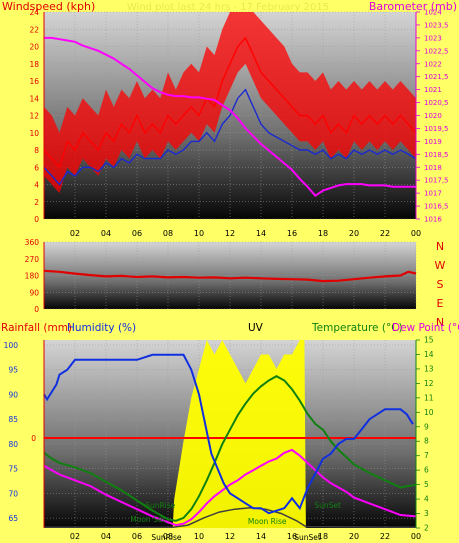  I want to click on direction-y-tick: 270, so click(32, 259).